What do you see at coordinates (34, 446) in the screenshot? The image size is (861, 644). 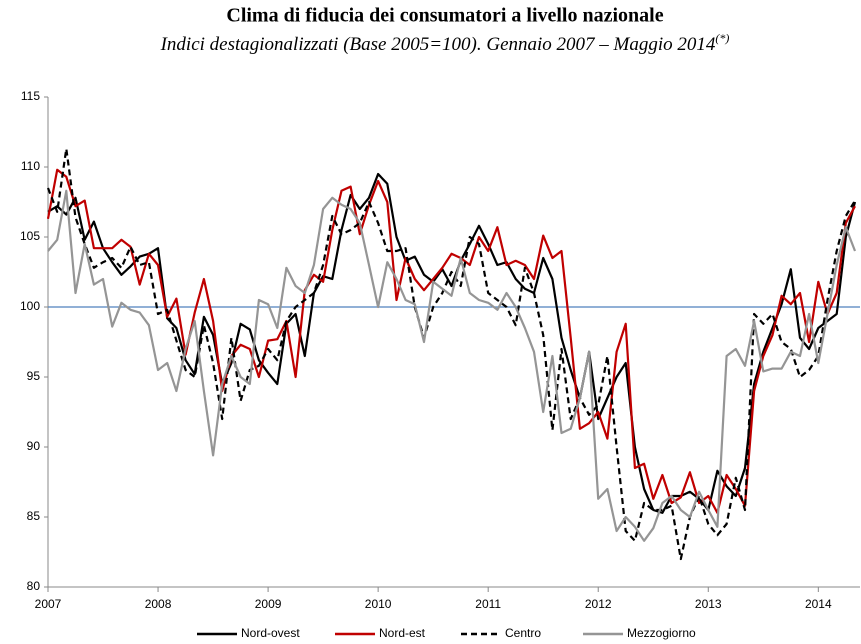 I see `y-tick-label: 90` at bounding box center [34, 446].